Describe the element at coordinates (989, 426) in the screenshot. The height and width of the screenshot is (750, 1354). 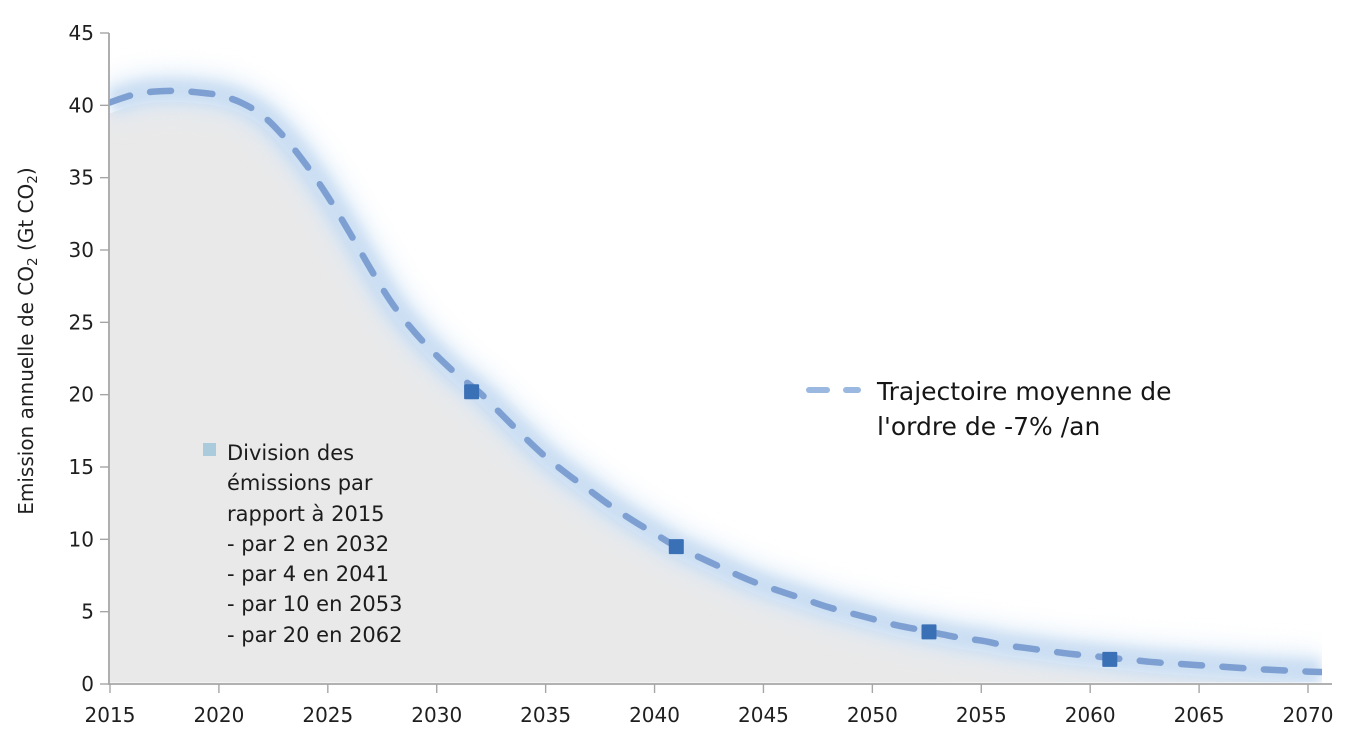
I see `legend-label-line2: l'ordre de -7% /an` at that location.